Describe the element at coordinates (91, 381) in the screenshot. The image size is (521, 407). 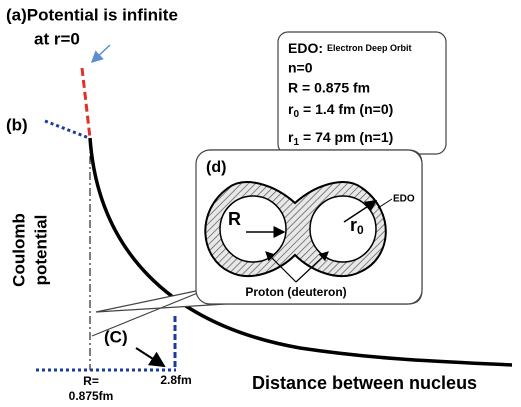
I see `tick-label: R=` at that location.